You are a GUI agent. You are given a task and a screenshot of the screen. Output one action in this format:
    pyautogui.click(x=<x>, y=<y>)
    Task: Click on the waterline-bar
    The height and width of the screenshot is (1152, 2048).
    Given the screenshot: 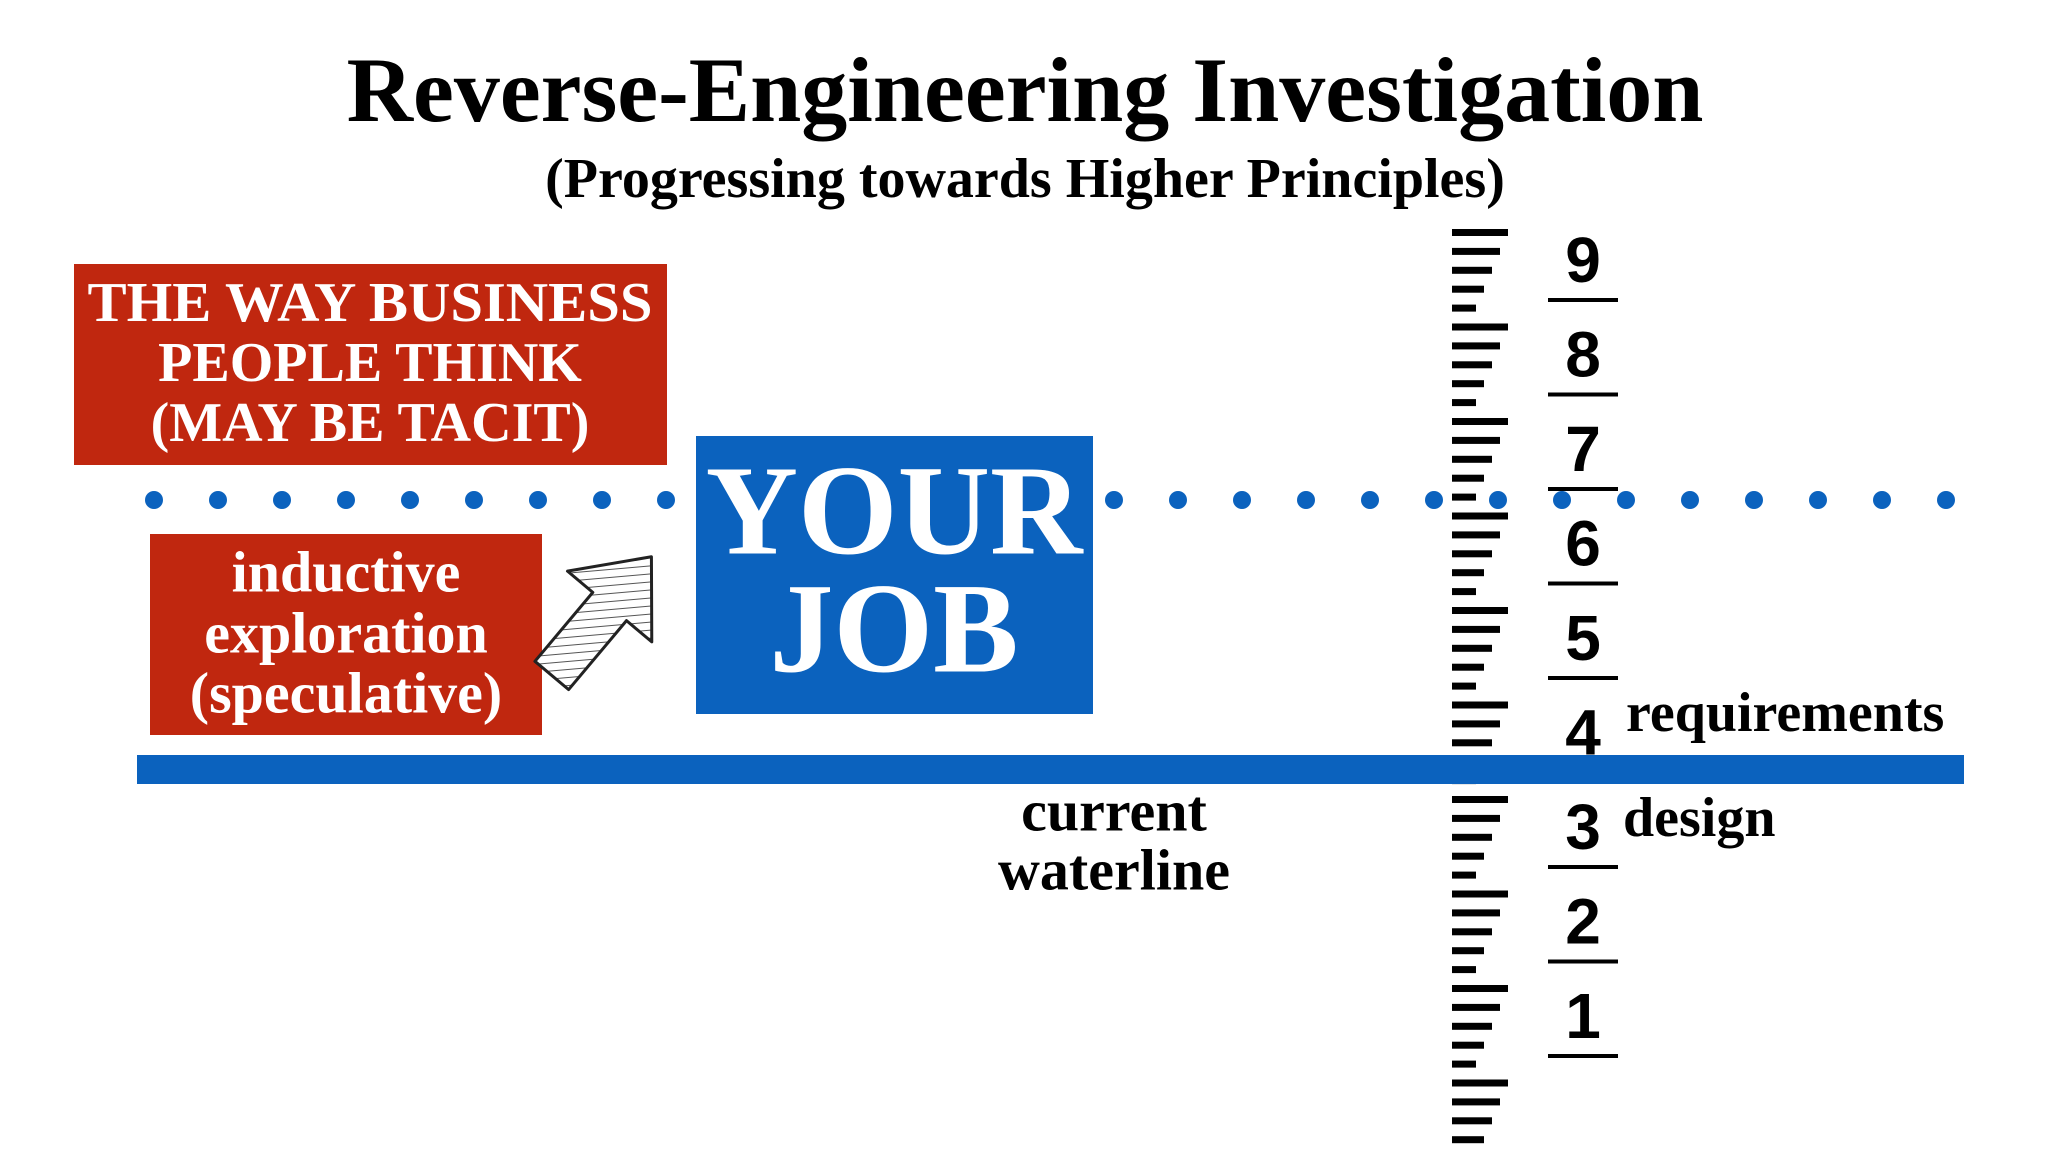 What is the action you would take?
    pyautogui.click(x=1050, y=769)
    